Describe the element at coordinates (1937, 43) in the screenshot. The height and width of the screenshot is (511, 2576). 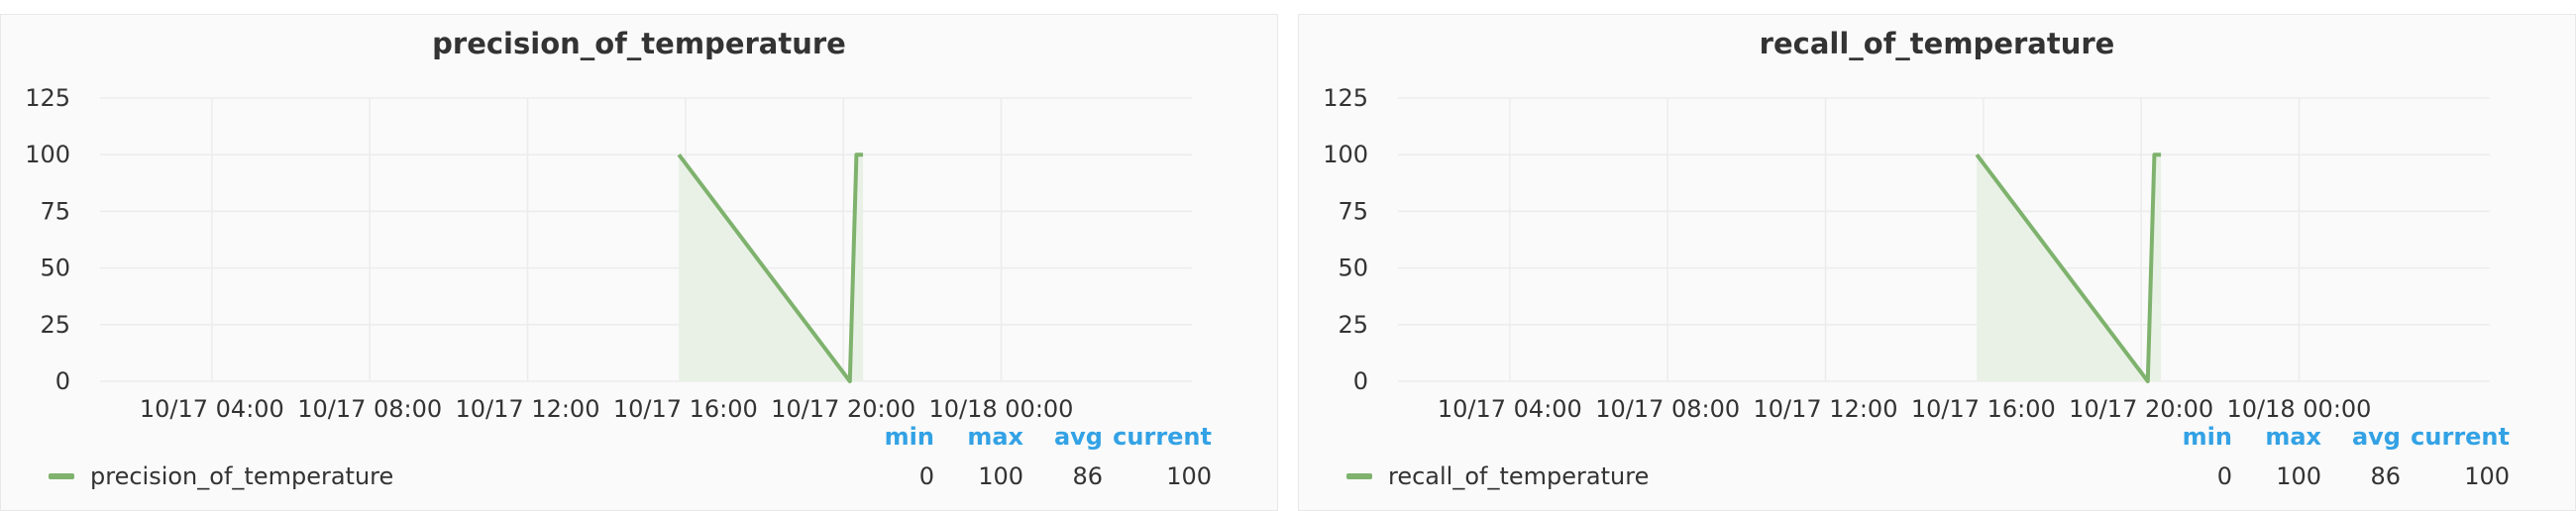
I see `panel-title: recall_of_temperature` at that location.